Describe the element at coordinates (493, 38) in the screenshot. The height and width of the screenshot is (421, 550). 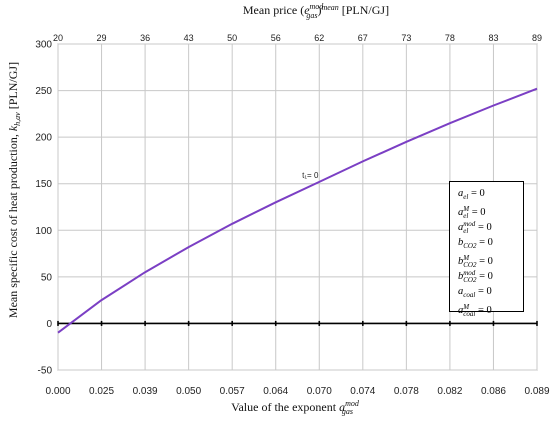
I see `x2-tick-label: 83` at that location.